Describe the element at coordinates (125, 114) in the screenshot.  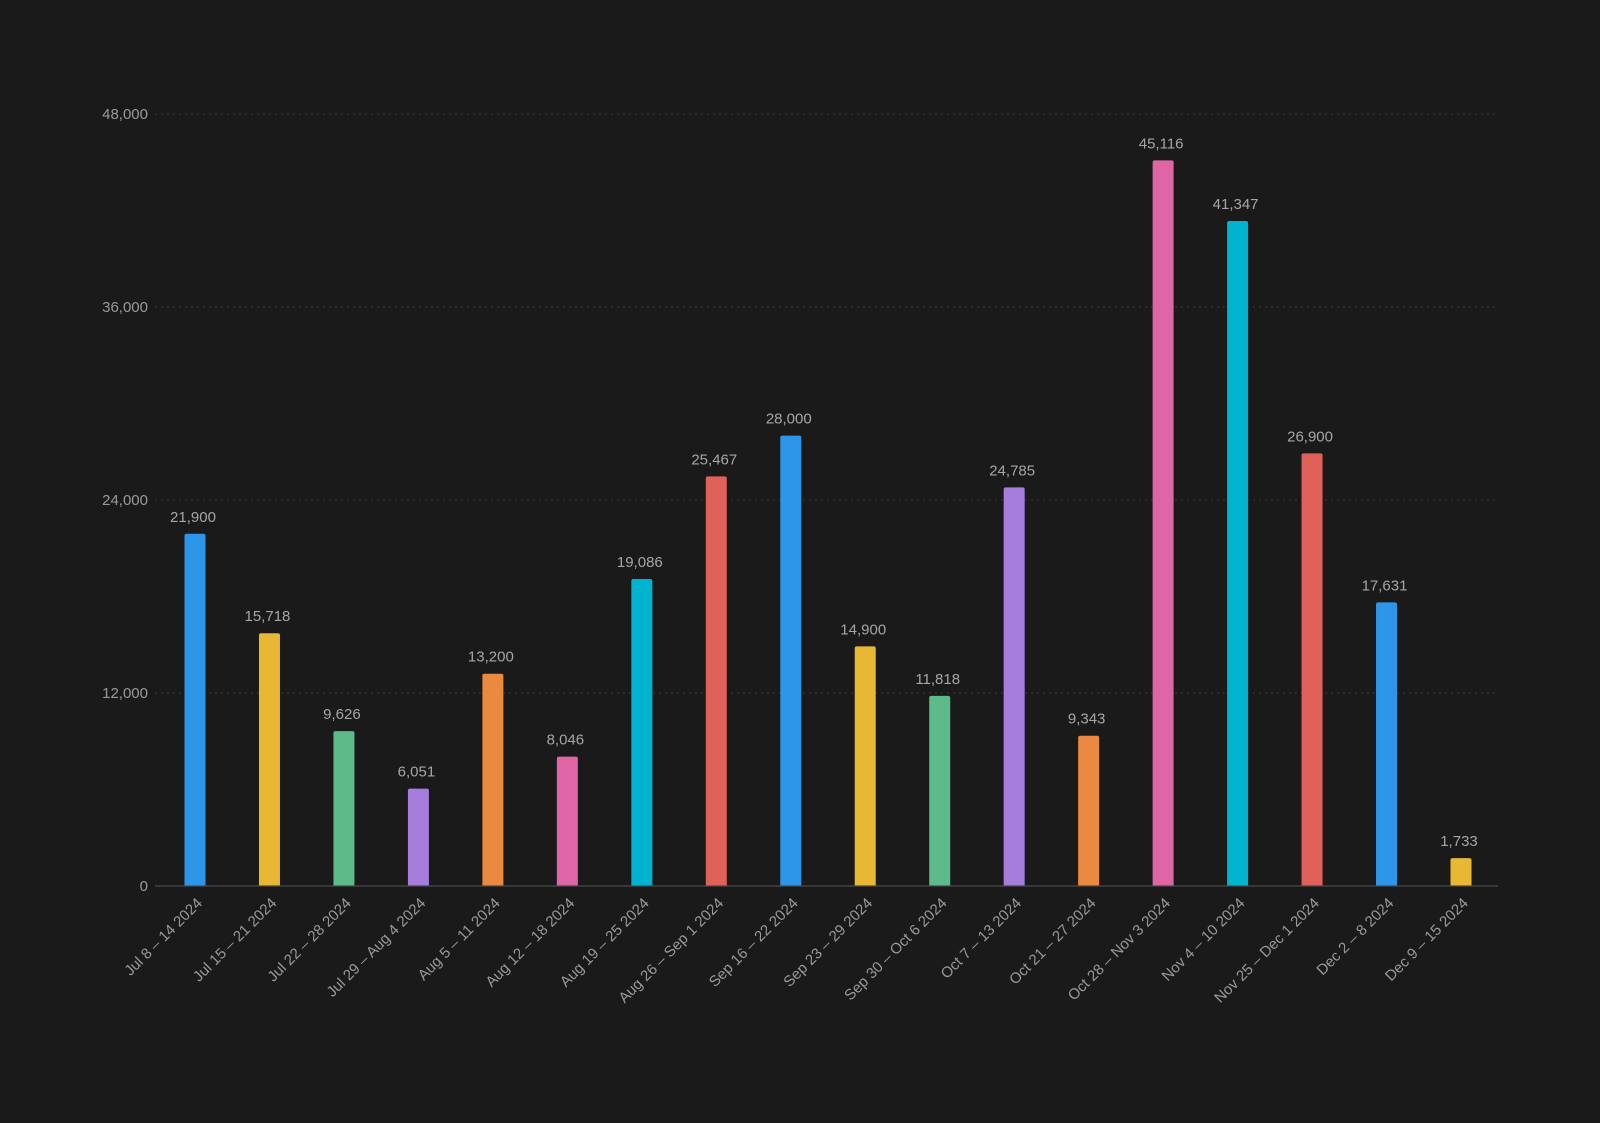
I see `y-tick-label: 48,000` at that location.